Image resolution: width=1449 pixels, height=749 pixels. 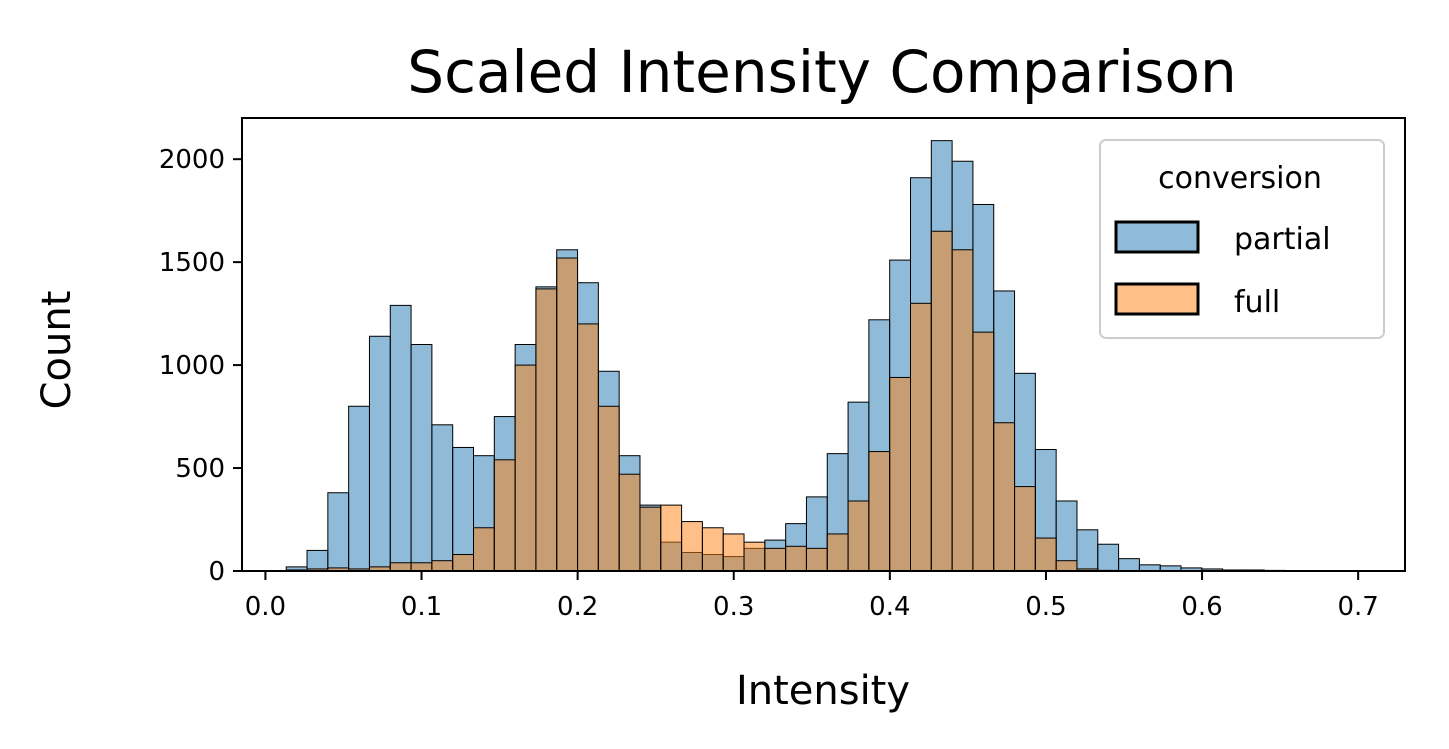 I want to click on x-axis-title: Intensity, so click(x=823, y=691).